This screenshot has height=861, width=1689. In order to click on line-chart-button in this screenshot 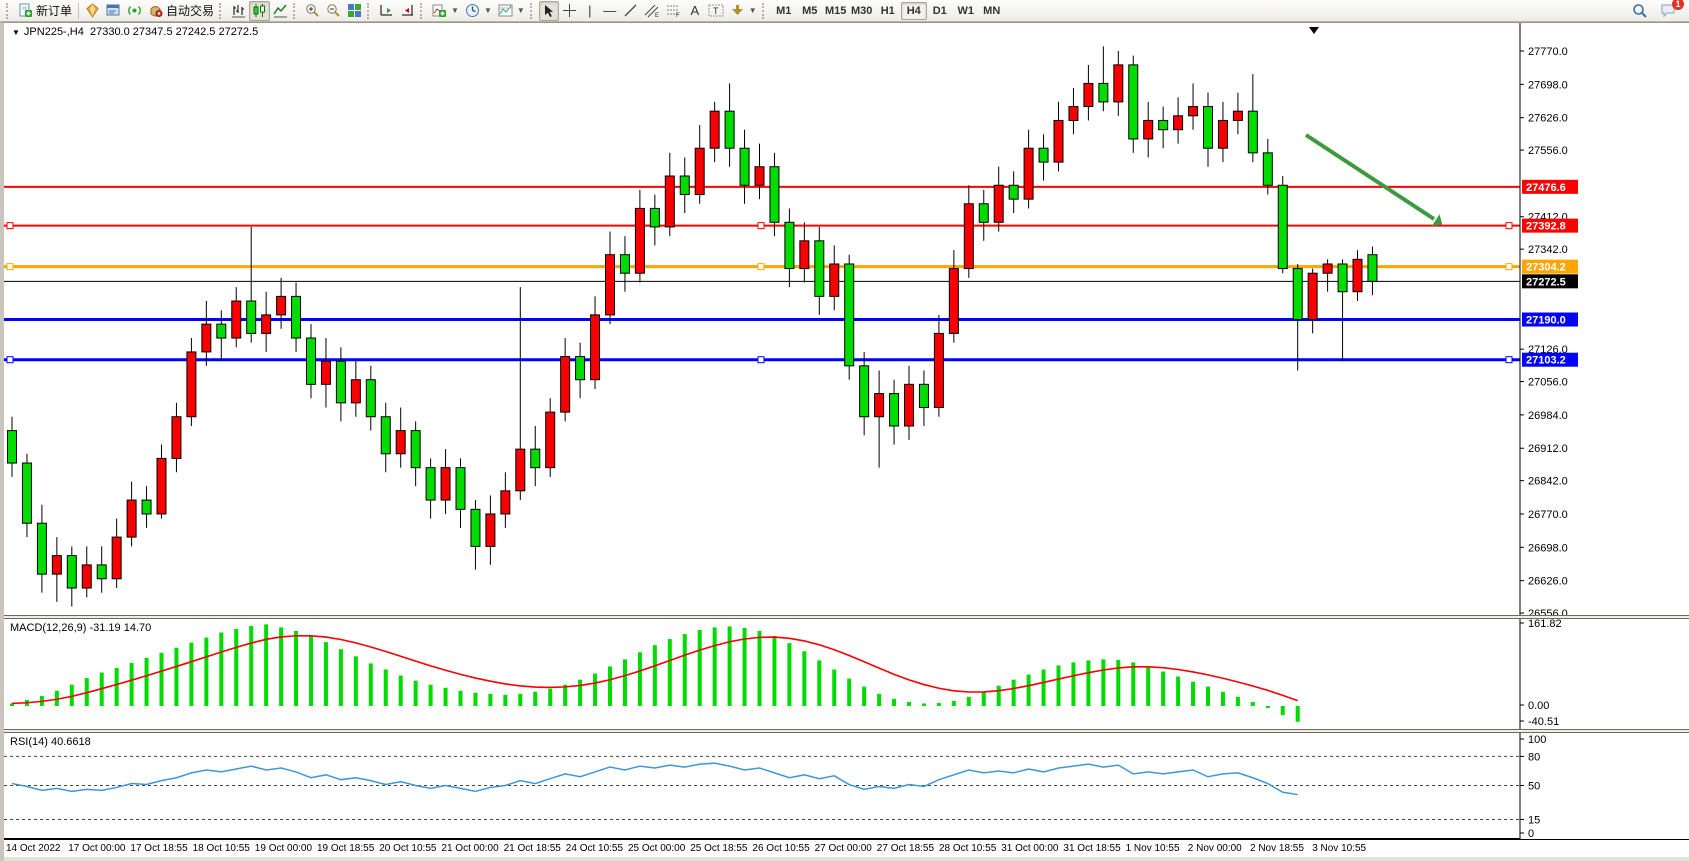, I will do `click(280, 11)`.